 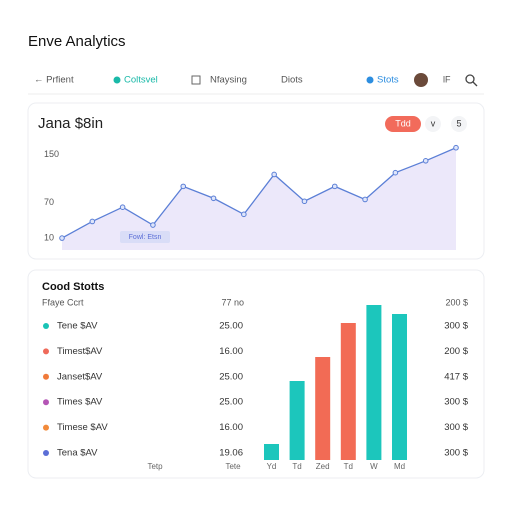 I want to click on row-name: Times $AV, so click(x=80, y=402).